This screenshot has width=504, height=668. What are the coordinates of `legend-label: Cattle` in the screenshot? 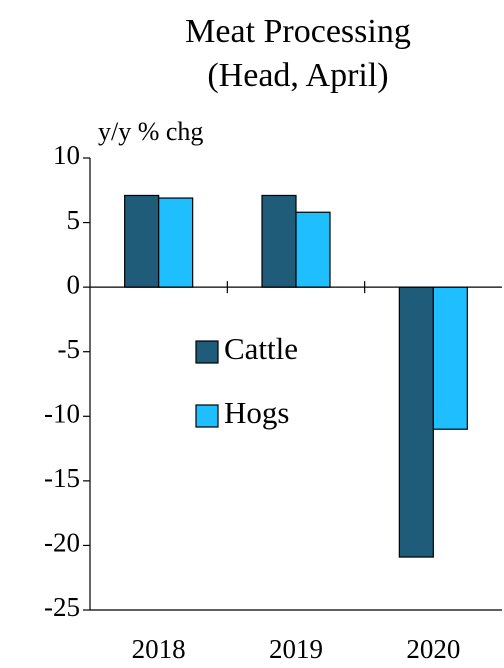 It's located at (261, 348).